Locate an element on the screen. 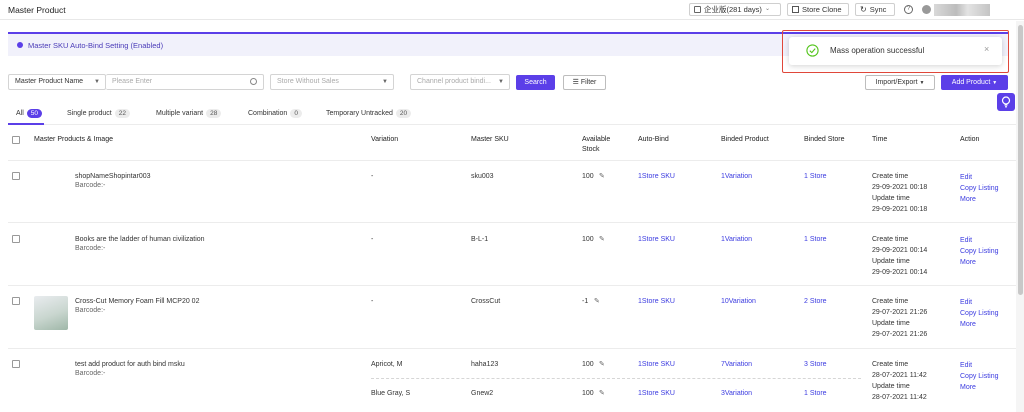 This screenshot has height=412, width=1024. calendar-icon is located at coordinates (697, 9).